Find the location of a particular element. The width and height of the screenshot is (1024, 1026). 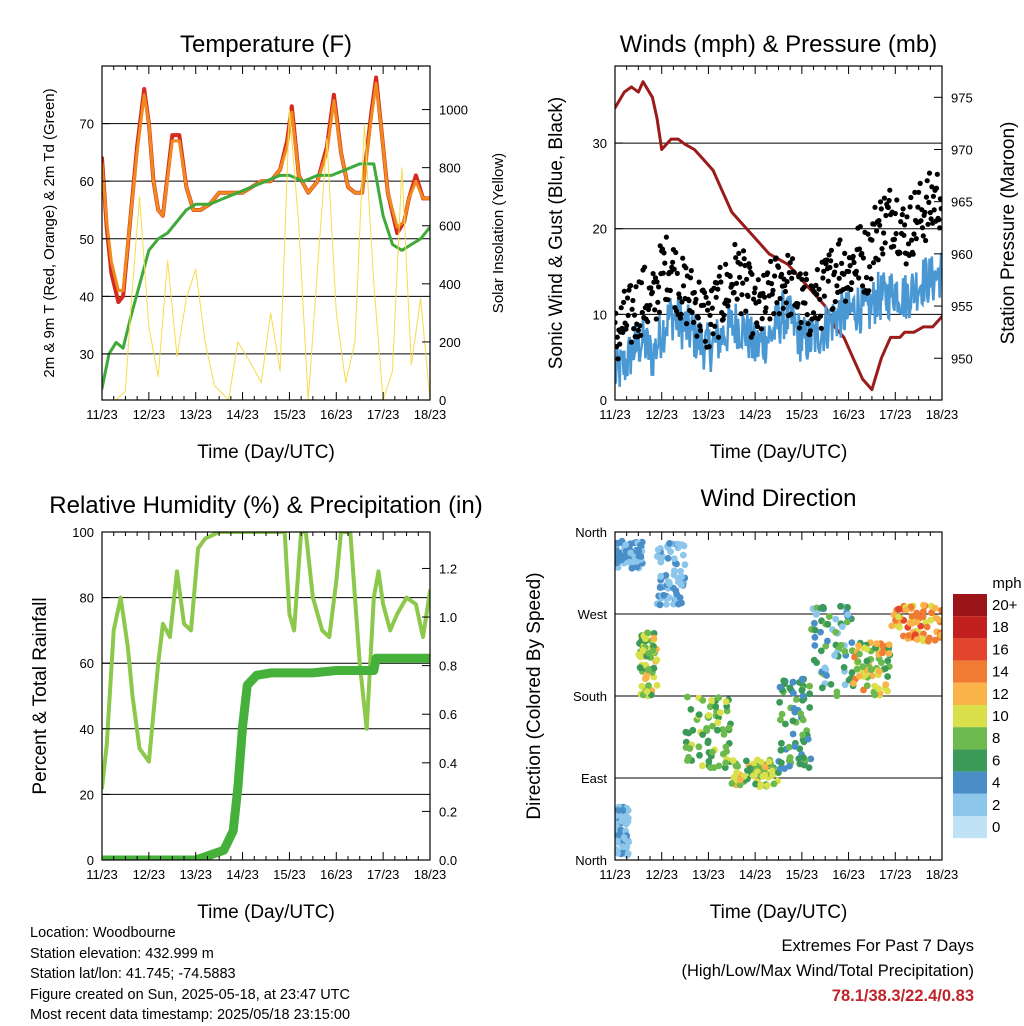

y-tick-label-right: 200 is located at coordinates (450, 342).